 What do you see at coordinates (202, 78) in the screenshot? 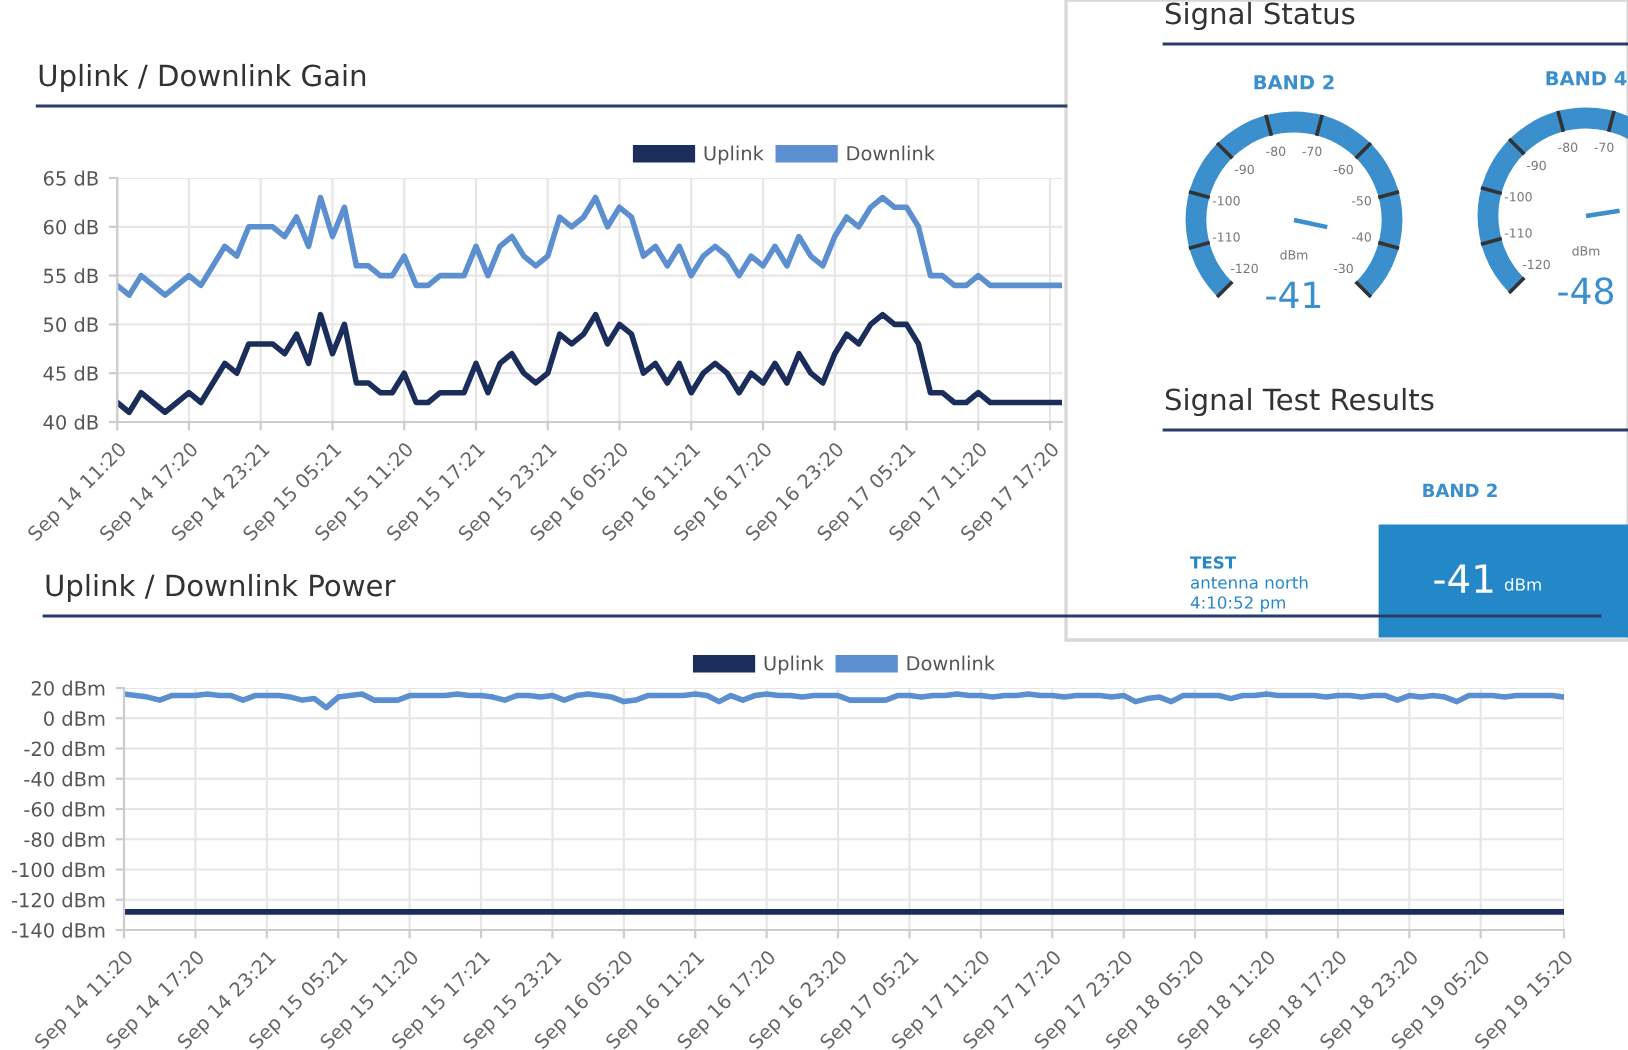
I see `chart-title: Uplink / Downlink Gain` at bounding box center [202, 78].